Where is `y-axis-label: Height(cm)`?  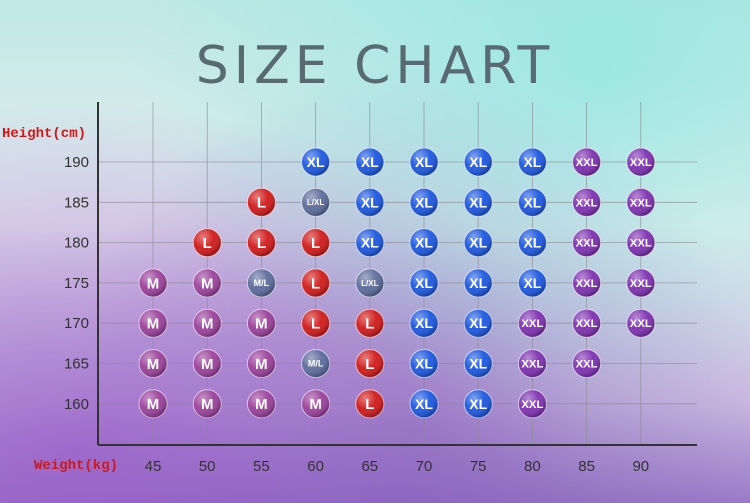
y-axis-label: Height(cm) is located at coordinates (44, 134).